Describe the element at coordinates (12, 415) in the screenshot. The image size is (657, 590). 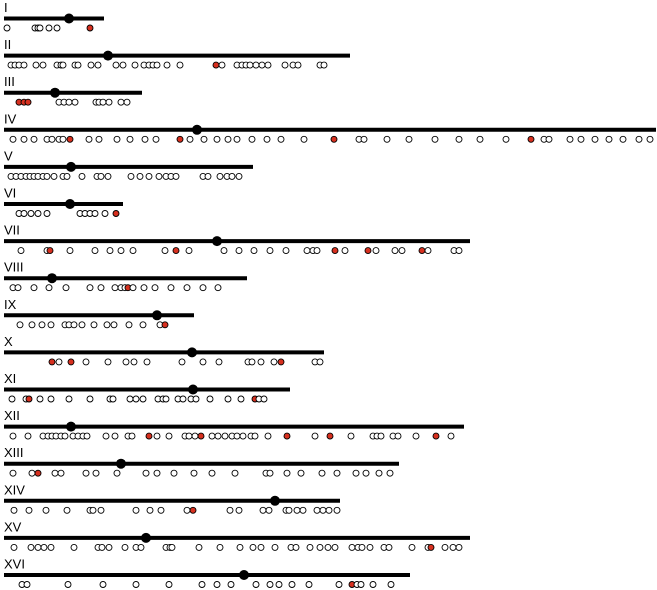
I see `chromosome-label: XII` at that location.